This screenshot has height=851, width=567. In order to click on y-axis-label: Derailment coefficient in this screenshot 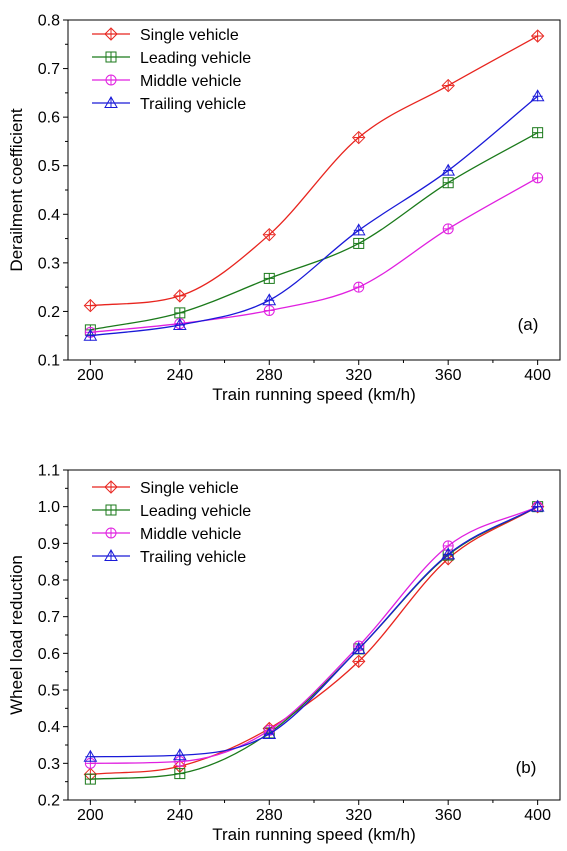, I will do `click(16, 189)`.